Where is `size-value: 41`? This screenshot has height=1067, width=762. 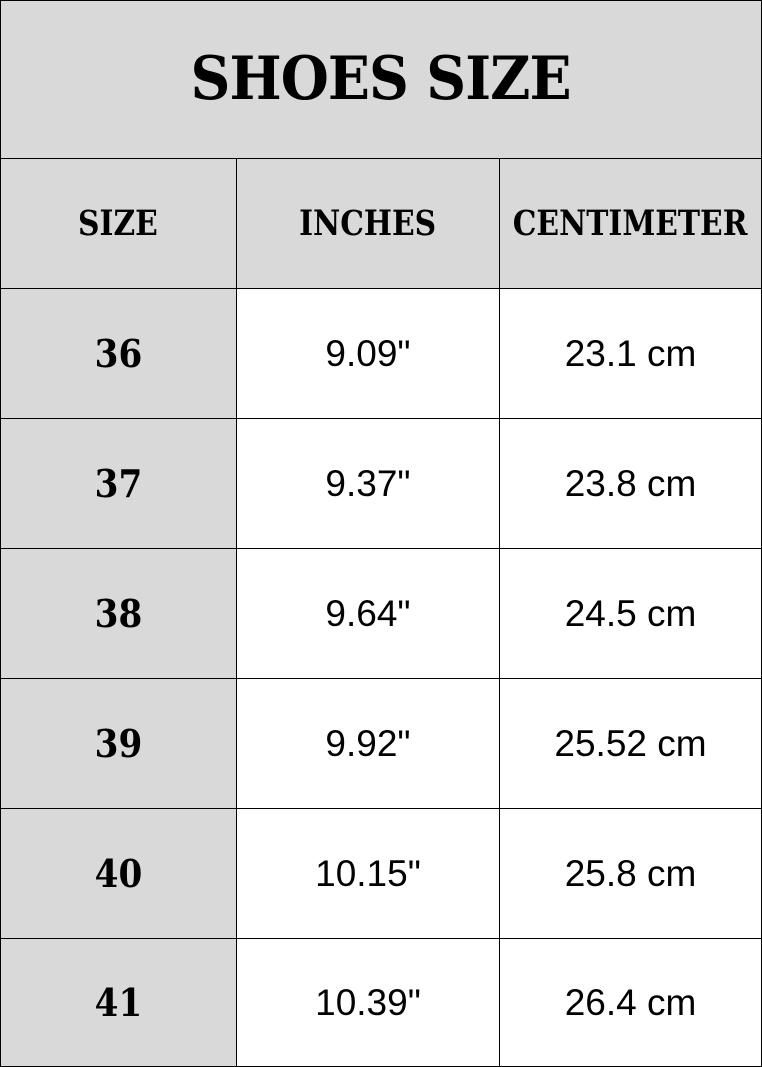 size-value: 41 is located at coordinates (118, 1002).